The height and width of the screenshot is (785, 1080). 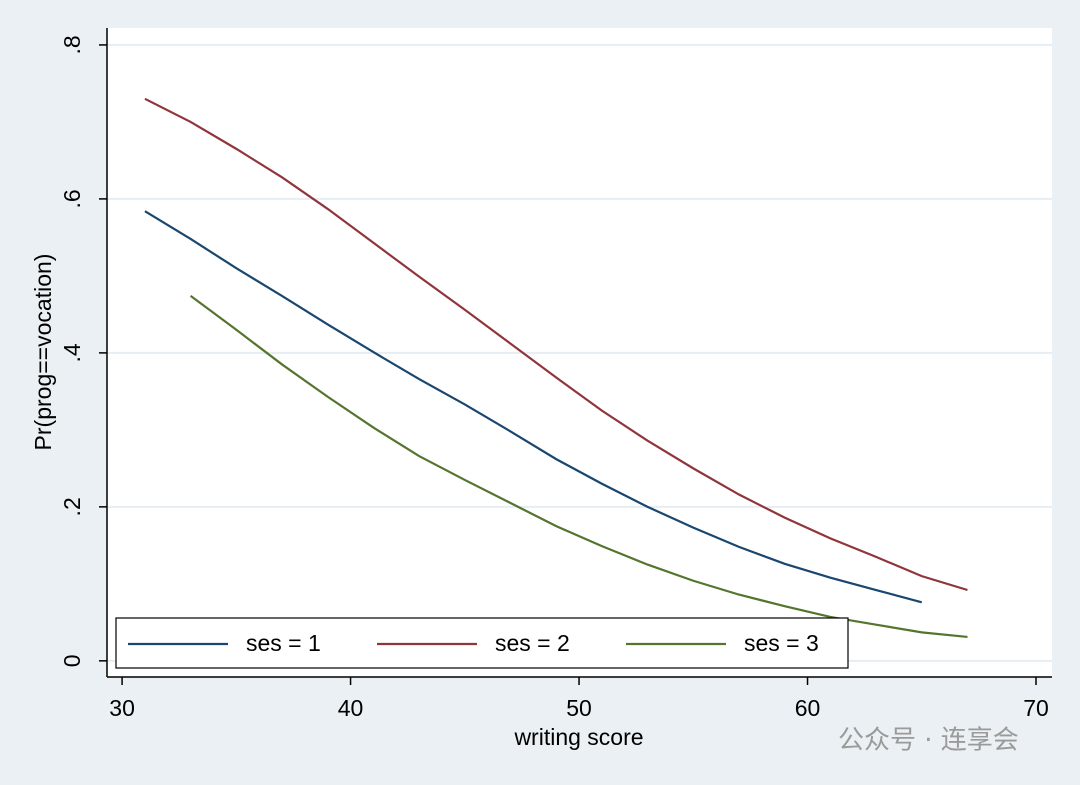 I want to click on y-tick-label: 0, so click(x=72, y=660).